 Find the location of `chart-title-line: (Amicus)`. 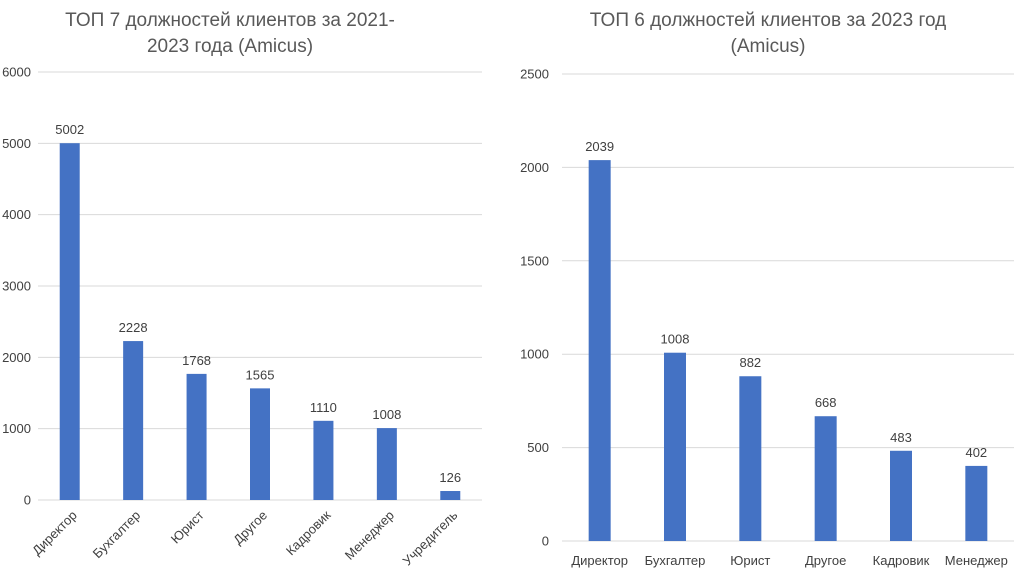

chart-title-line: (Amicus) is located at coordinates (768, 46).